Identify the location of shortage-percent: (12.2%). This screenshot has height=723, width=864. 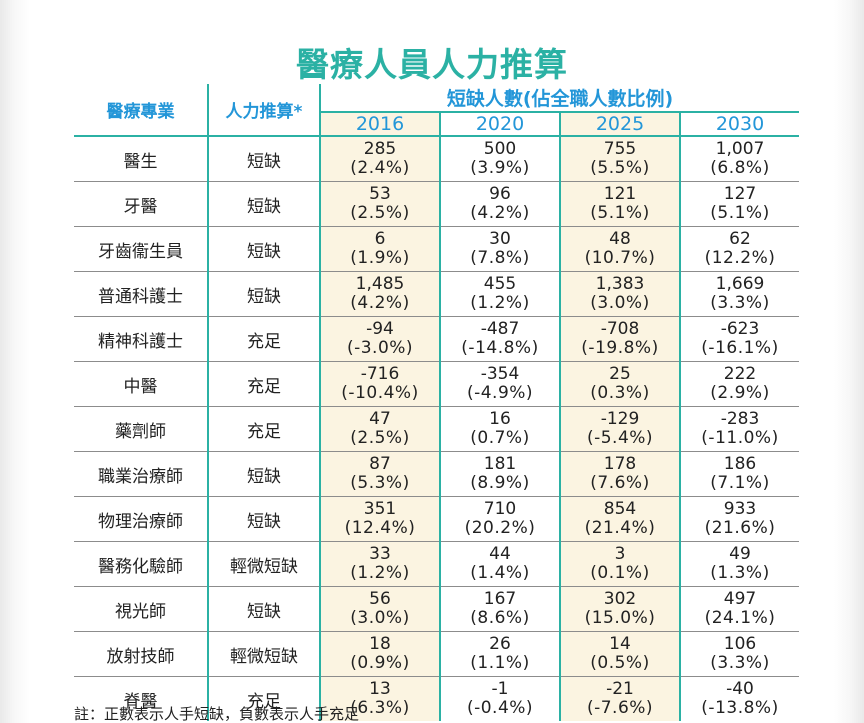
(740, 258).